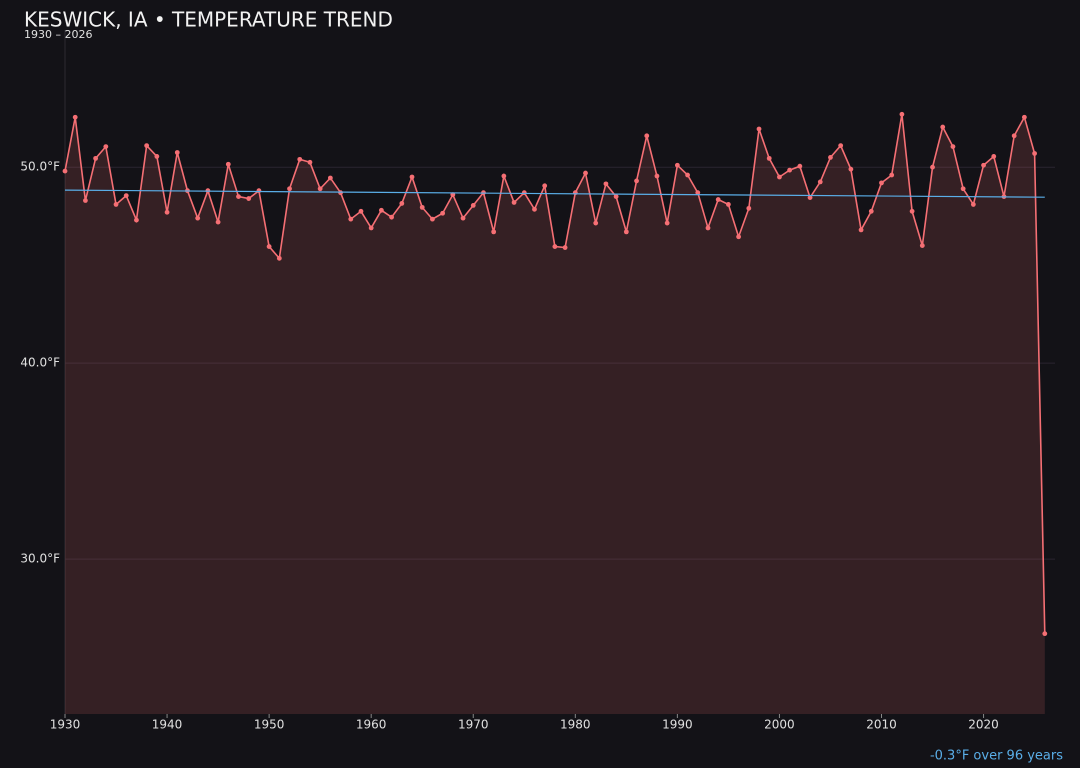 This screenshot has width=1080, height=768. What do you see at coordinates (208, 20) in the screenshot?
I see `chart-title: KESWICK, IA • TEMPERATURE TREND` at bounding box center [208, 20].